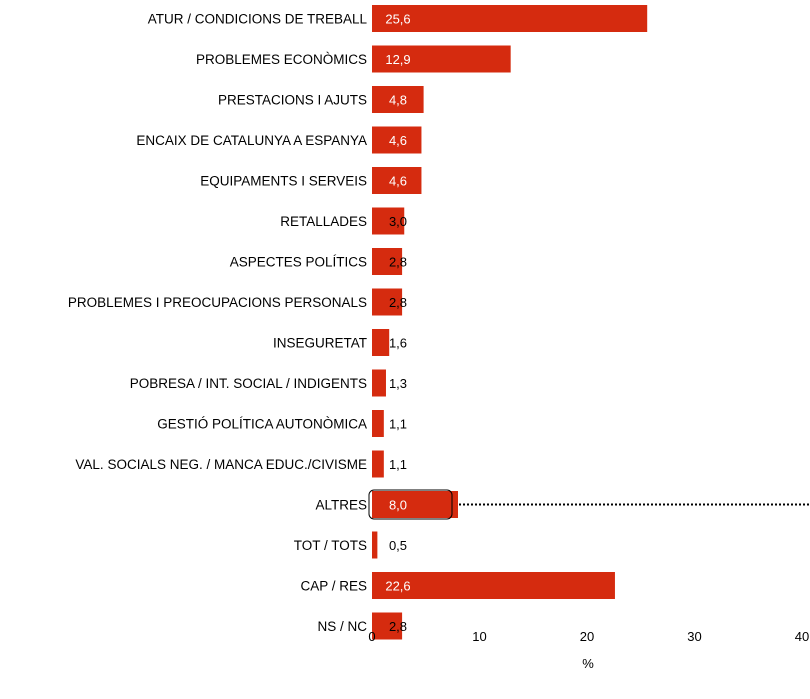 This screenshot has width=810, height=699. Describe the element at coordinates (330, 545) in the screenshot. I see `category-label: TOT / TOTS` at that location.